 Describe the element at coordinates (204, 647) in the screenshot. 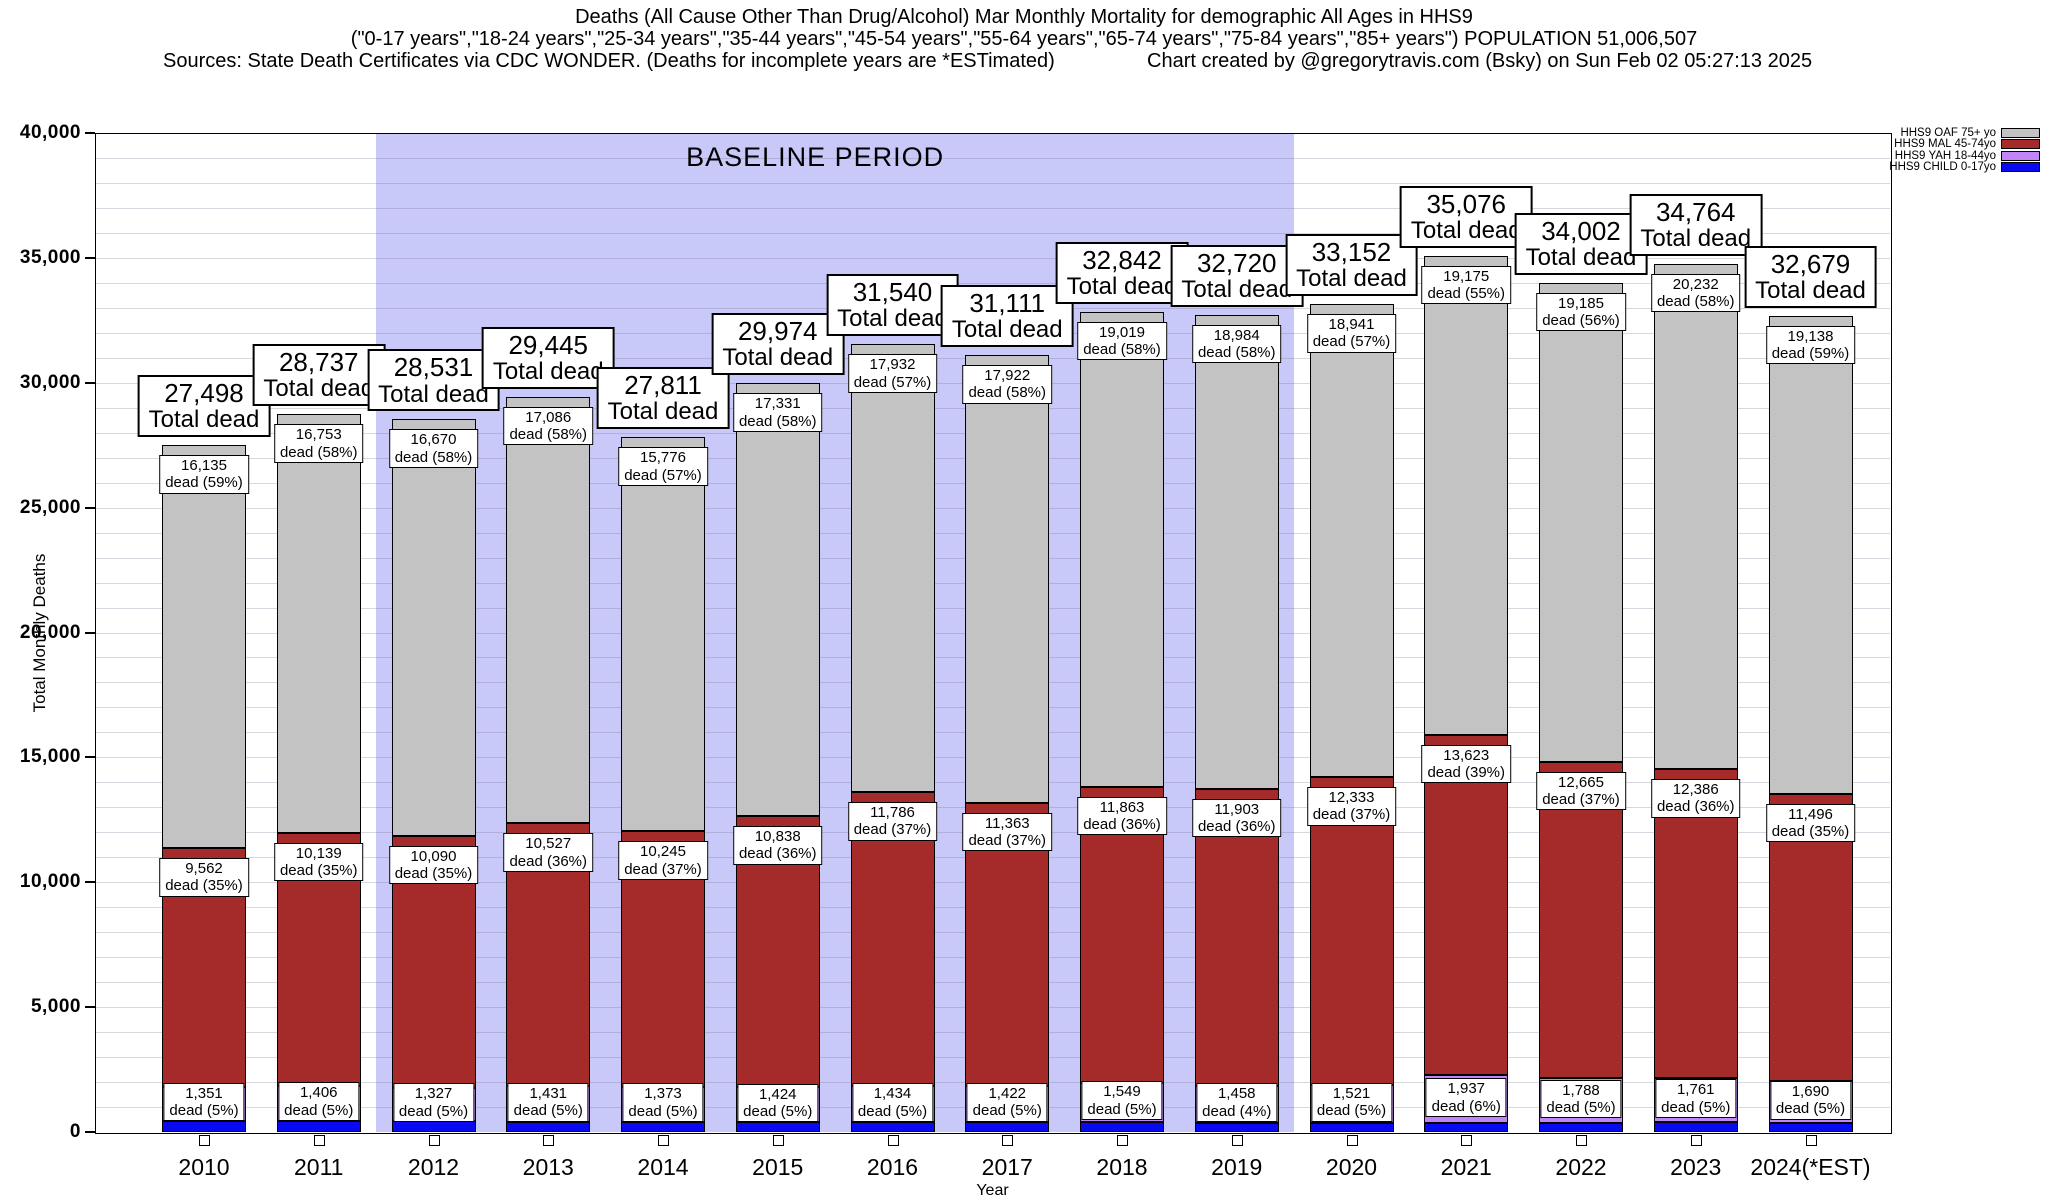

I see `bar-segment-hhs9-oaf-75-yo-2010` at that location.